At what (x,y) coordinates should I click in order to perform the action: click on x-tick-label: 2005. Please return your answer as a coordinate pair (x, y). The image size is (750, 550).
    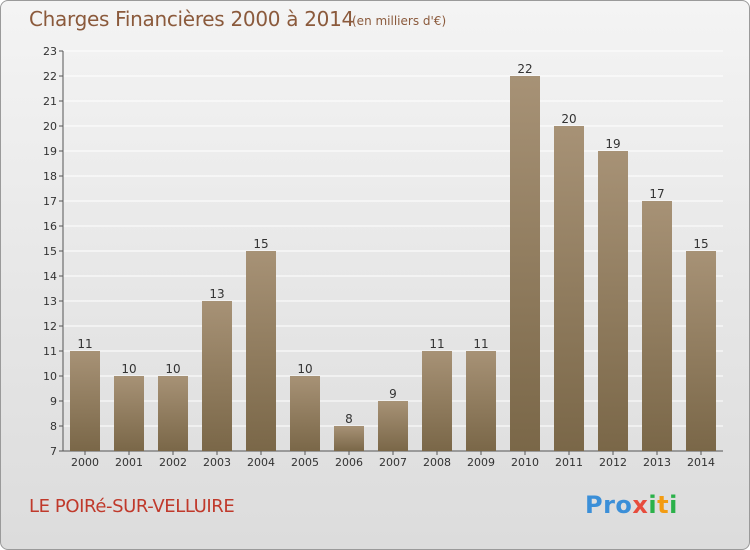
    Looking at the image, I should click on (305, 462).